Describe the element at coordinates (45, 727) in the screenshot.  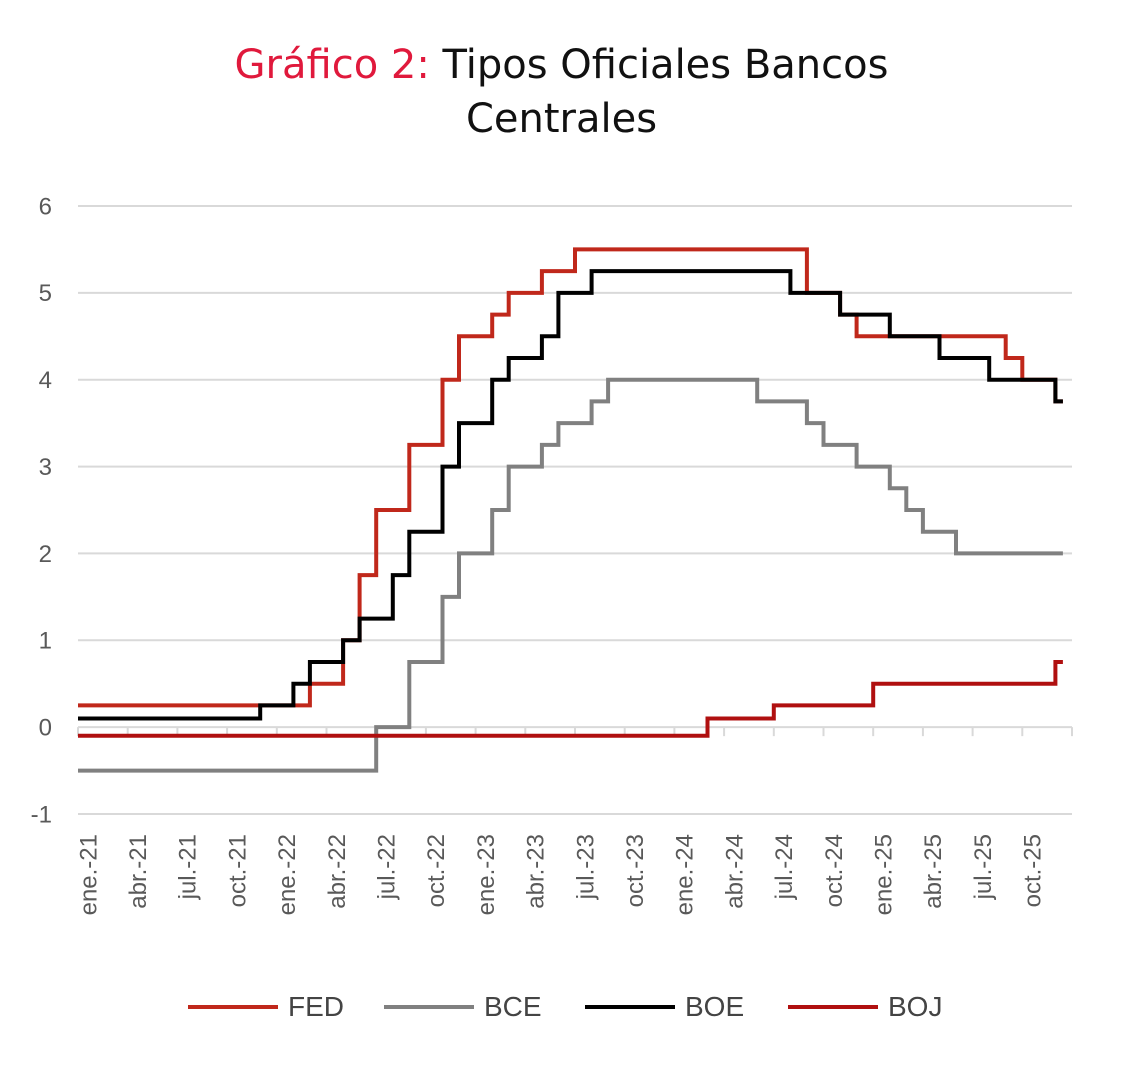
I see `y-tick-label: 0` at that location.